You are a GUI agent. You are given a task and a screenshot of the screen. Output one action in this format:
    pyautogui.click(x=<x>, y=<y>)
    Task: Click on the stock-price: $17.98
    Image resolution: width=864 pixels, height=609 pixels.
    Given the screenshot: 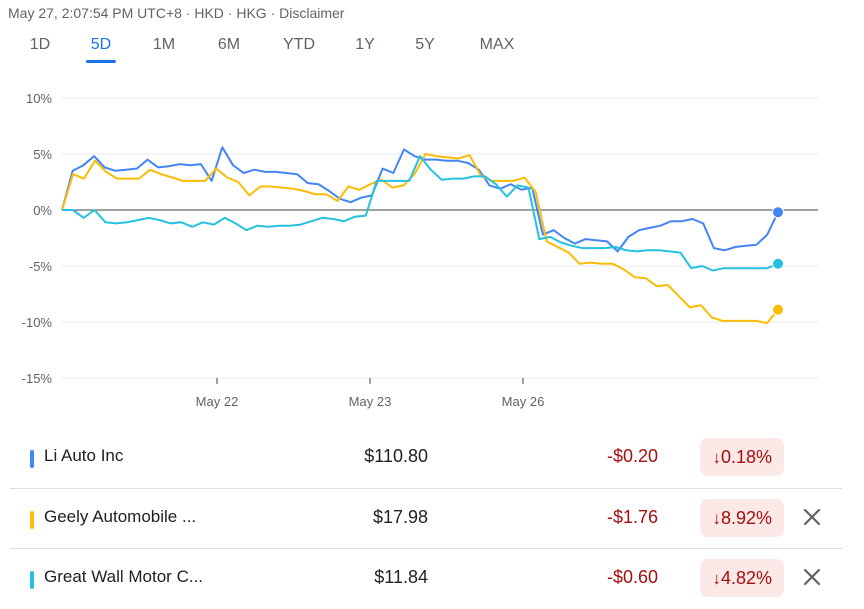 What is the action you would take?
    pyautogui.click(x=400, y=517)
    